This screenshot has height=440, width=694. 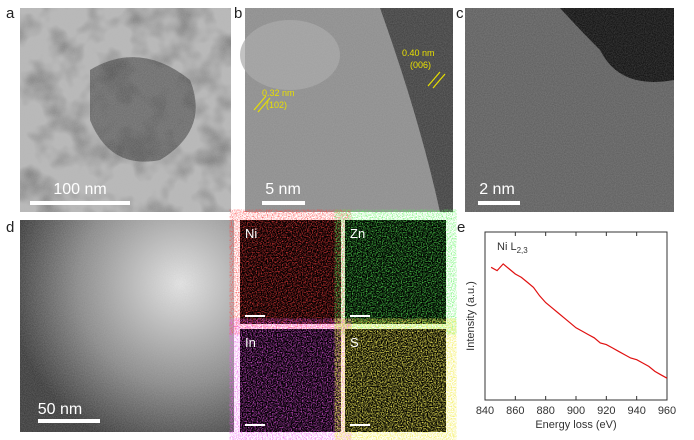 I want to click on spectrum-line, so click(x=579, y=321).